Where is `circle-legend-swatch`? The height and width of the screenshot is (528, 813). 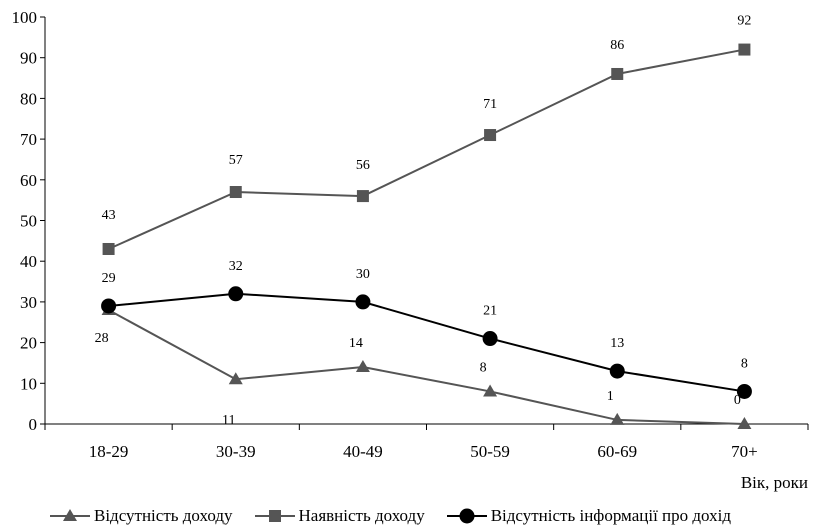
circle-legend-swatch is located at coordinates (466, 516).